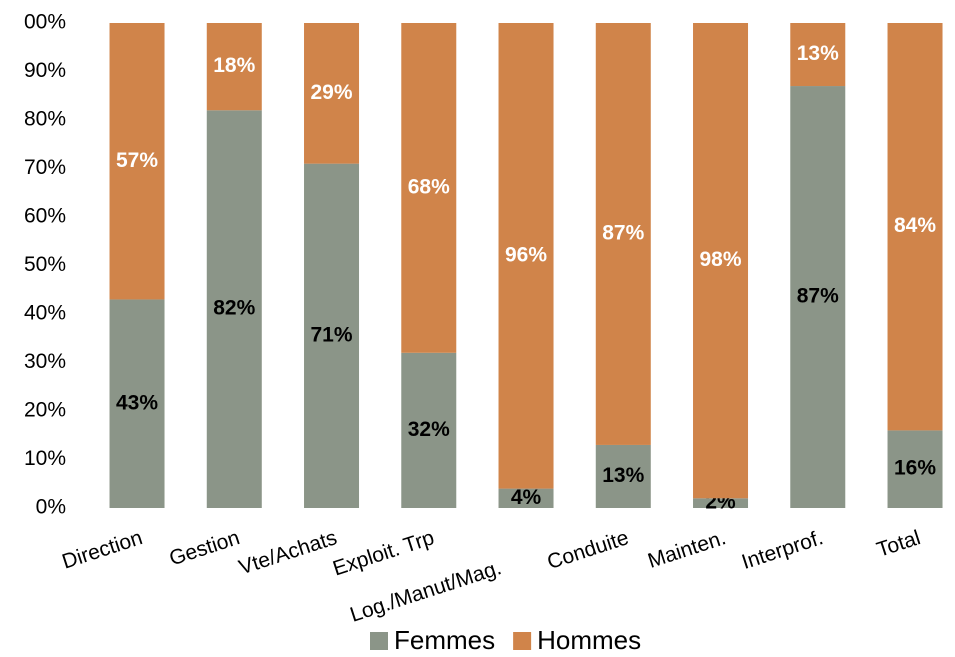 The image size is (955, 657). What do you see at coordinates (444, 640) in the screenshot?
I see `legend-label: Femmes` at bounding box center [444, 640].